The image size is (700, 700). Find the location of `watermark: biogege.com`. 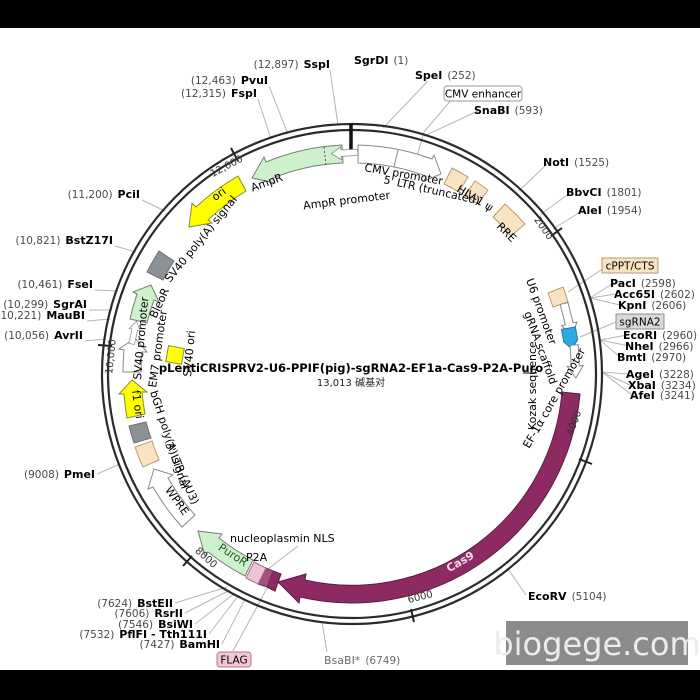

watermark: biogege.com is located at coordinates (596, 643).